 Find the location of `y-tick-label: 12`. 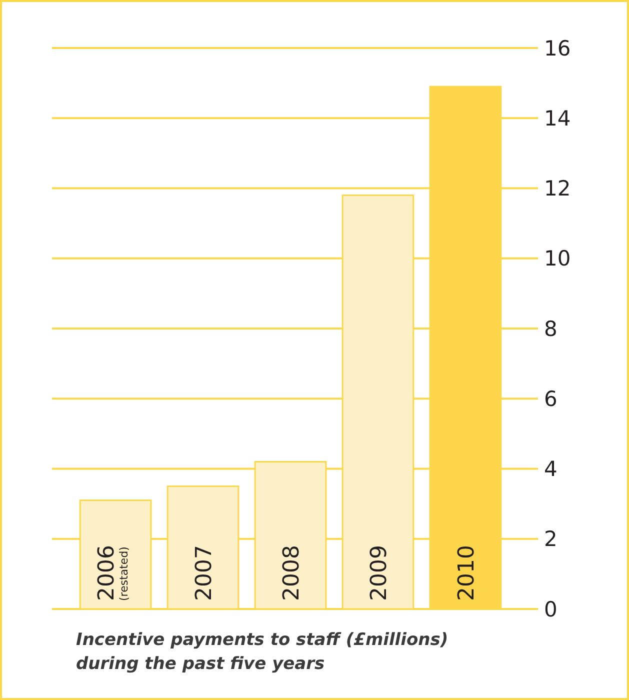

y-tick-label: 12 is located at coordinates (557, 188).